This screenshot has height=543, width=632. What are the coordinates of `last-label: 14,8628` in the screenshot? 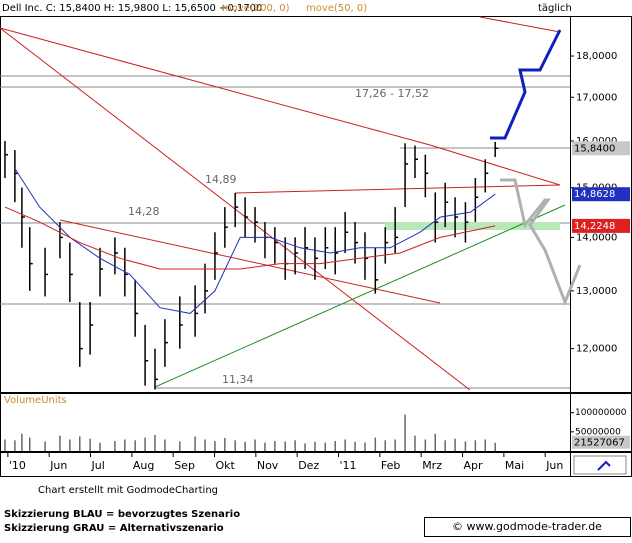 It's located at (594, 194).